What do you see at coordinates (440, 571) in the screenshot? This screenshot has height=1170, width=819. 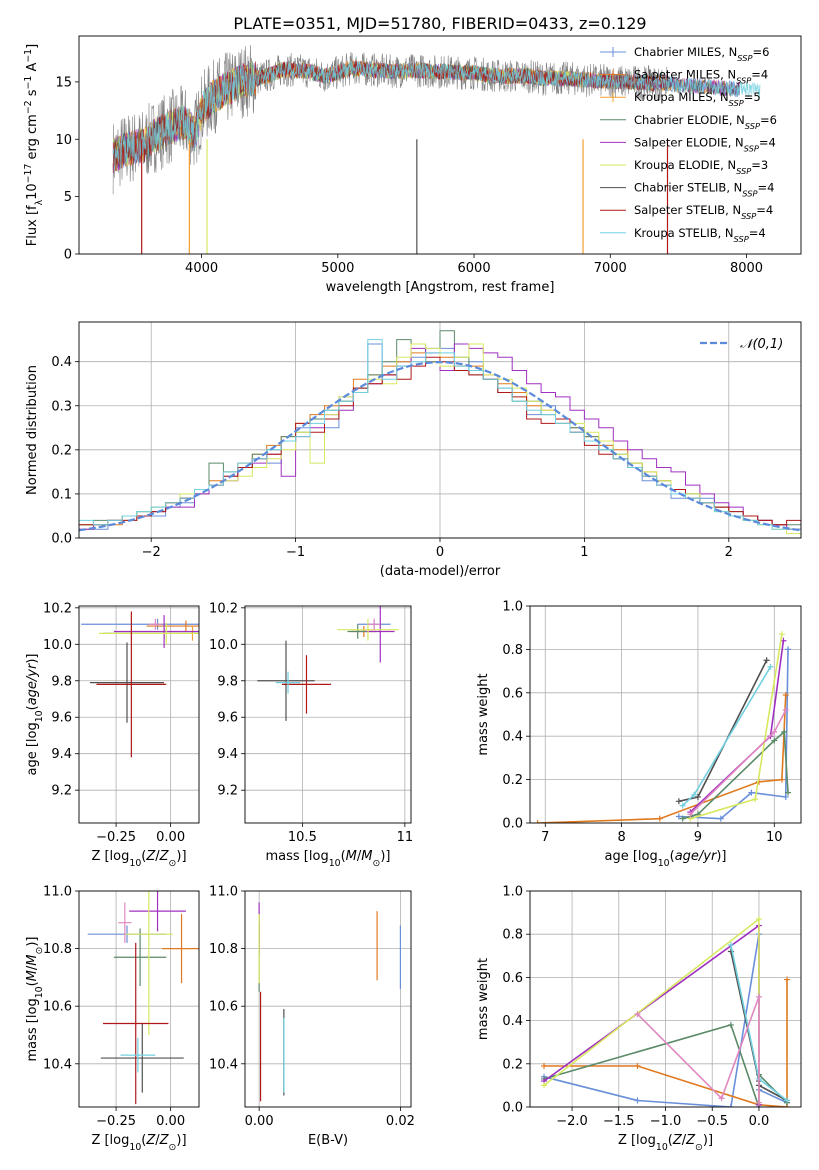 I see `x-axis-label: (data-model)/error` at bounding box center [440, 571].